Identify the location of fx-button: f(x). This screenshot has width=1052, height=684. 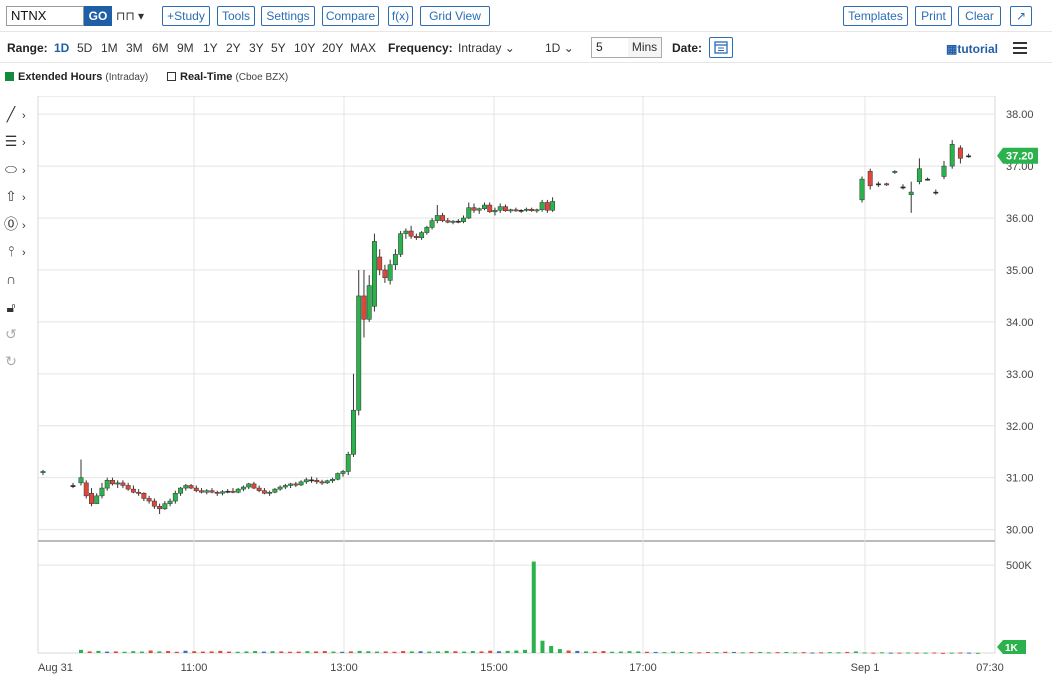
(400, 16).